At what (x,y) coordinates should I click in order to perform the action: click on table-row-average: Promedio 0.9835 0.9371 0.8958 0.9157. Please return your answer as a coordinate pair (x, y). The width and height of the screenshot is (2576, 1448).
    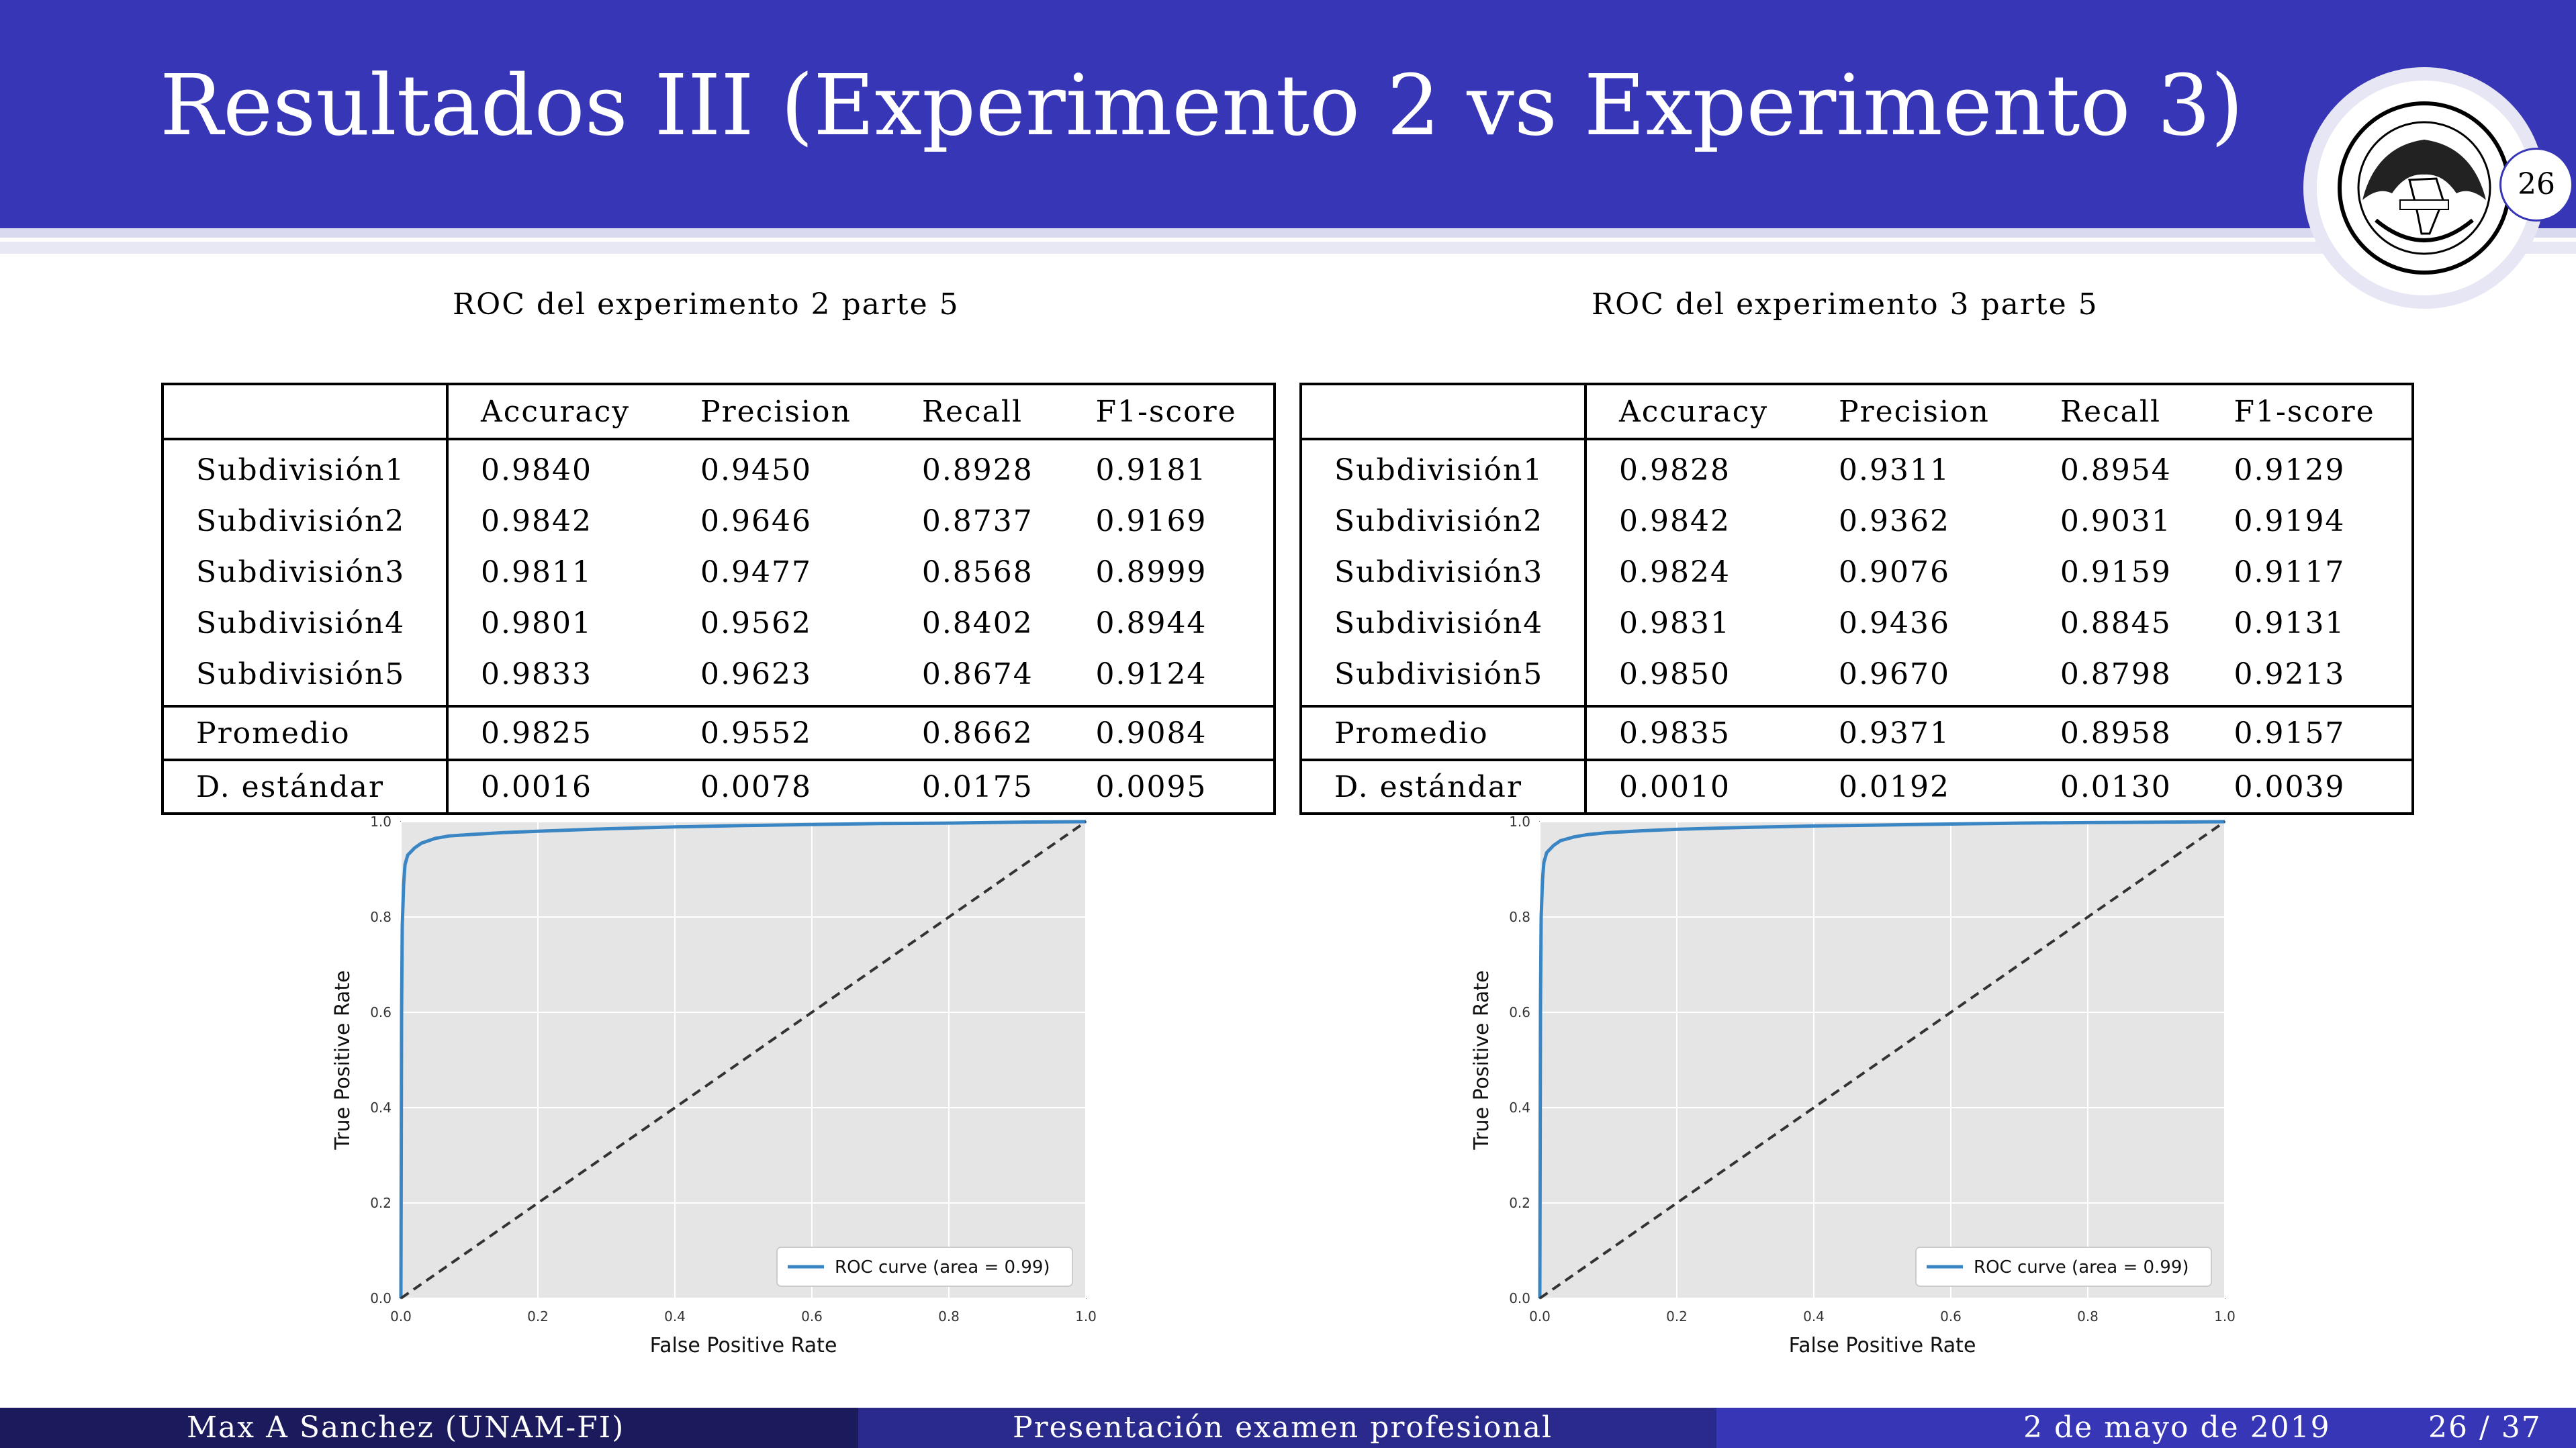
    Looking at the image, I should click on (1857, 732).